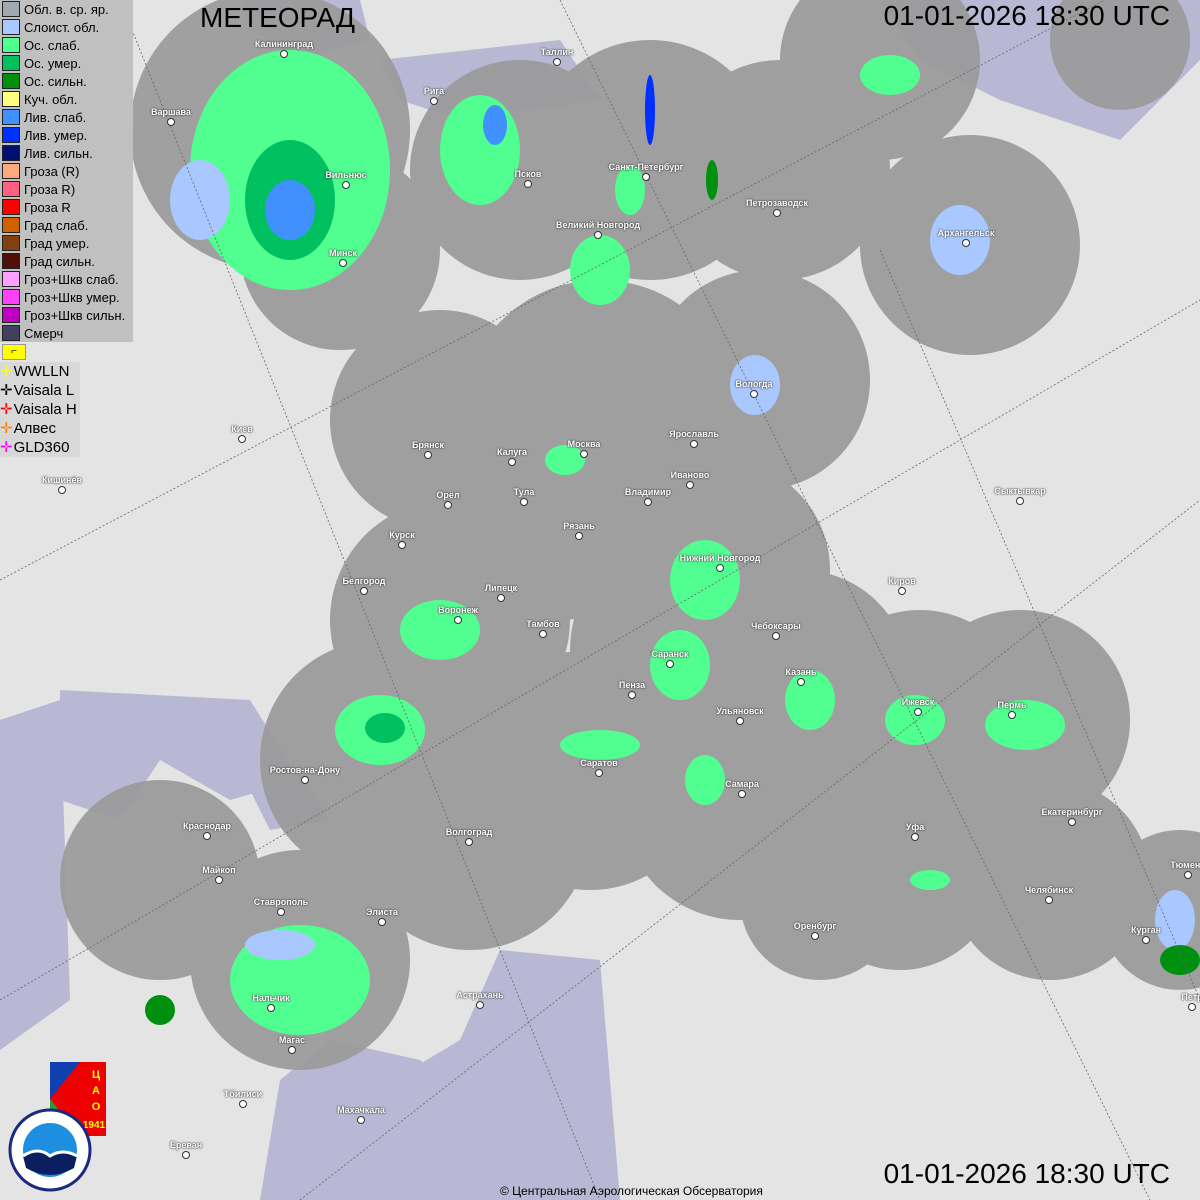  Describe the element at coordinates (59, 261) in the screenshot. I see `legend-label: Град сильн.` at that location.